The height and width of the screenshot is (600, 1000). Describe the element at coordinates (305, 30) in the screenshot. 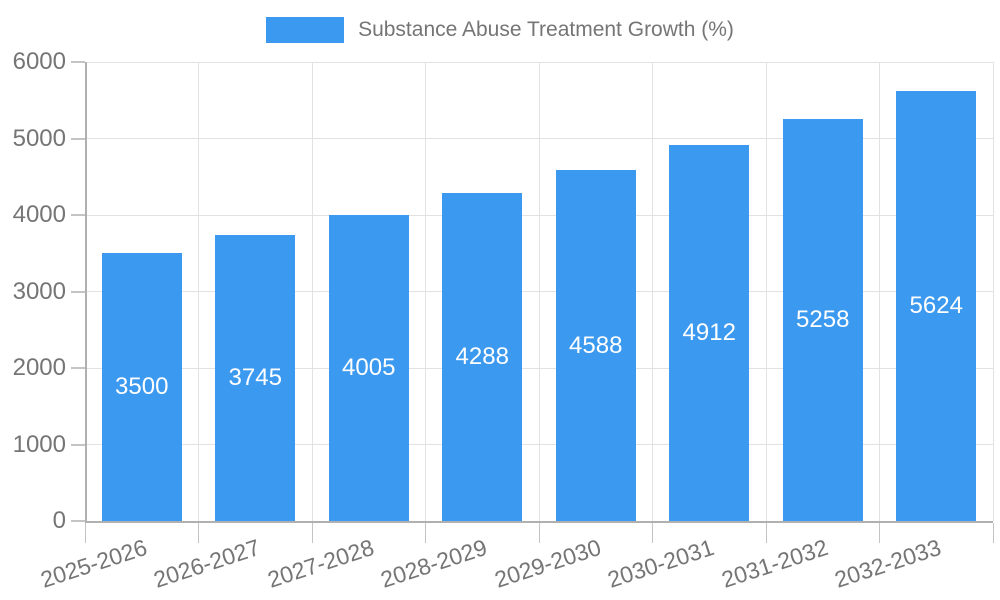

I see `legend-swatch` at that location.